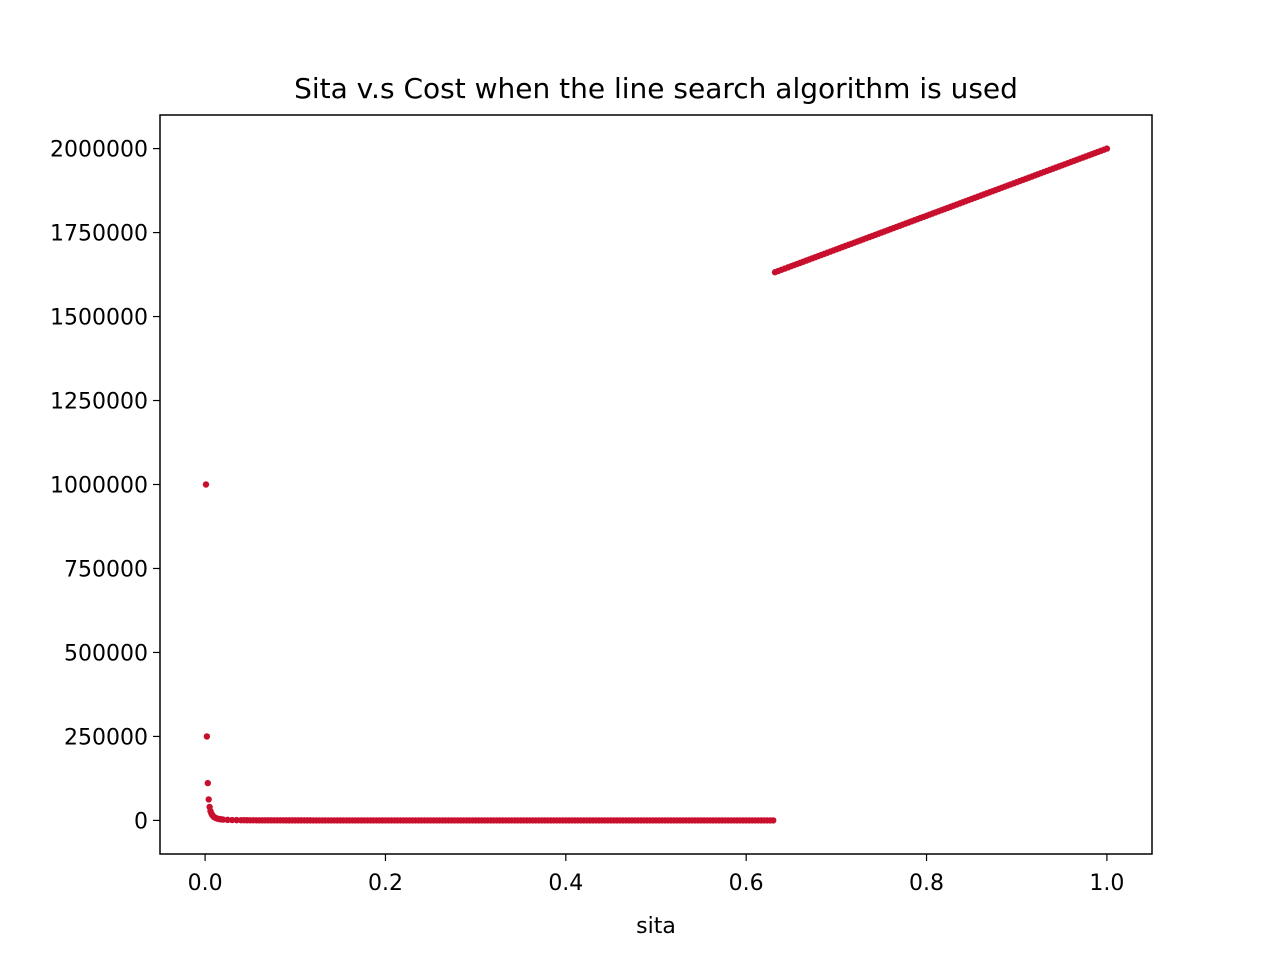 The image size is (1280, 960). What do you see at coordinates (99, 402) in the screenshot?
I see `y-tick-label: 1250000` at bounding box center [99, 402].